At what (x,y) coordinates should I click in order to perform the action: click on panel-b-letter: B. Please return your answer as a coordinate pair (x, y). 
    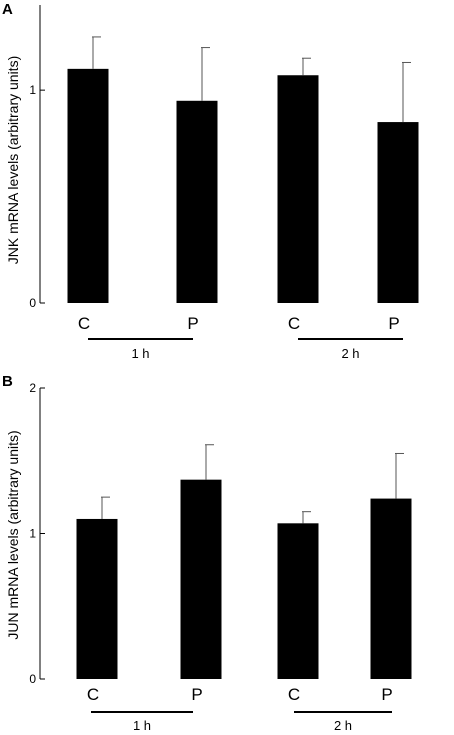
    Looking at the image, I should click on (7, 381).